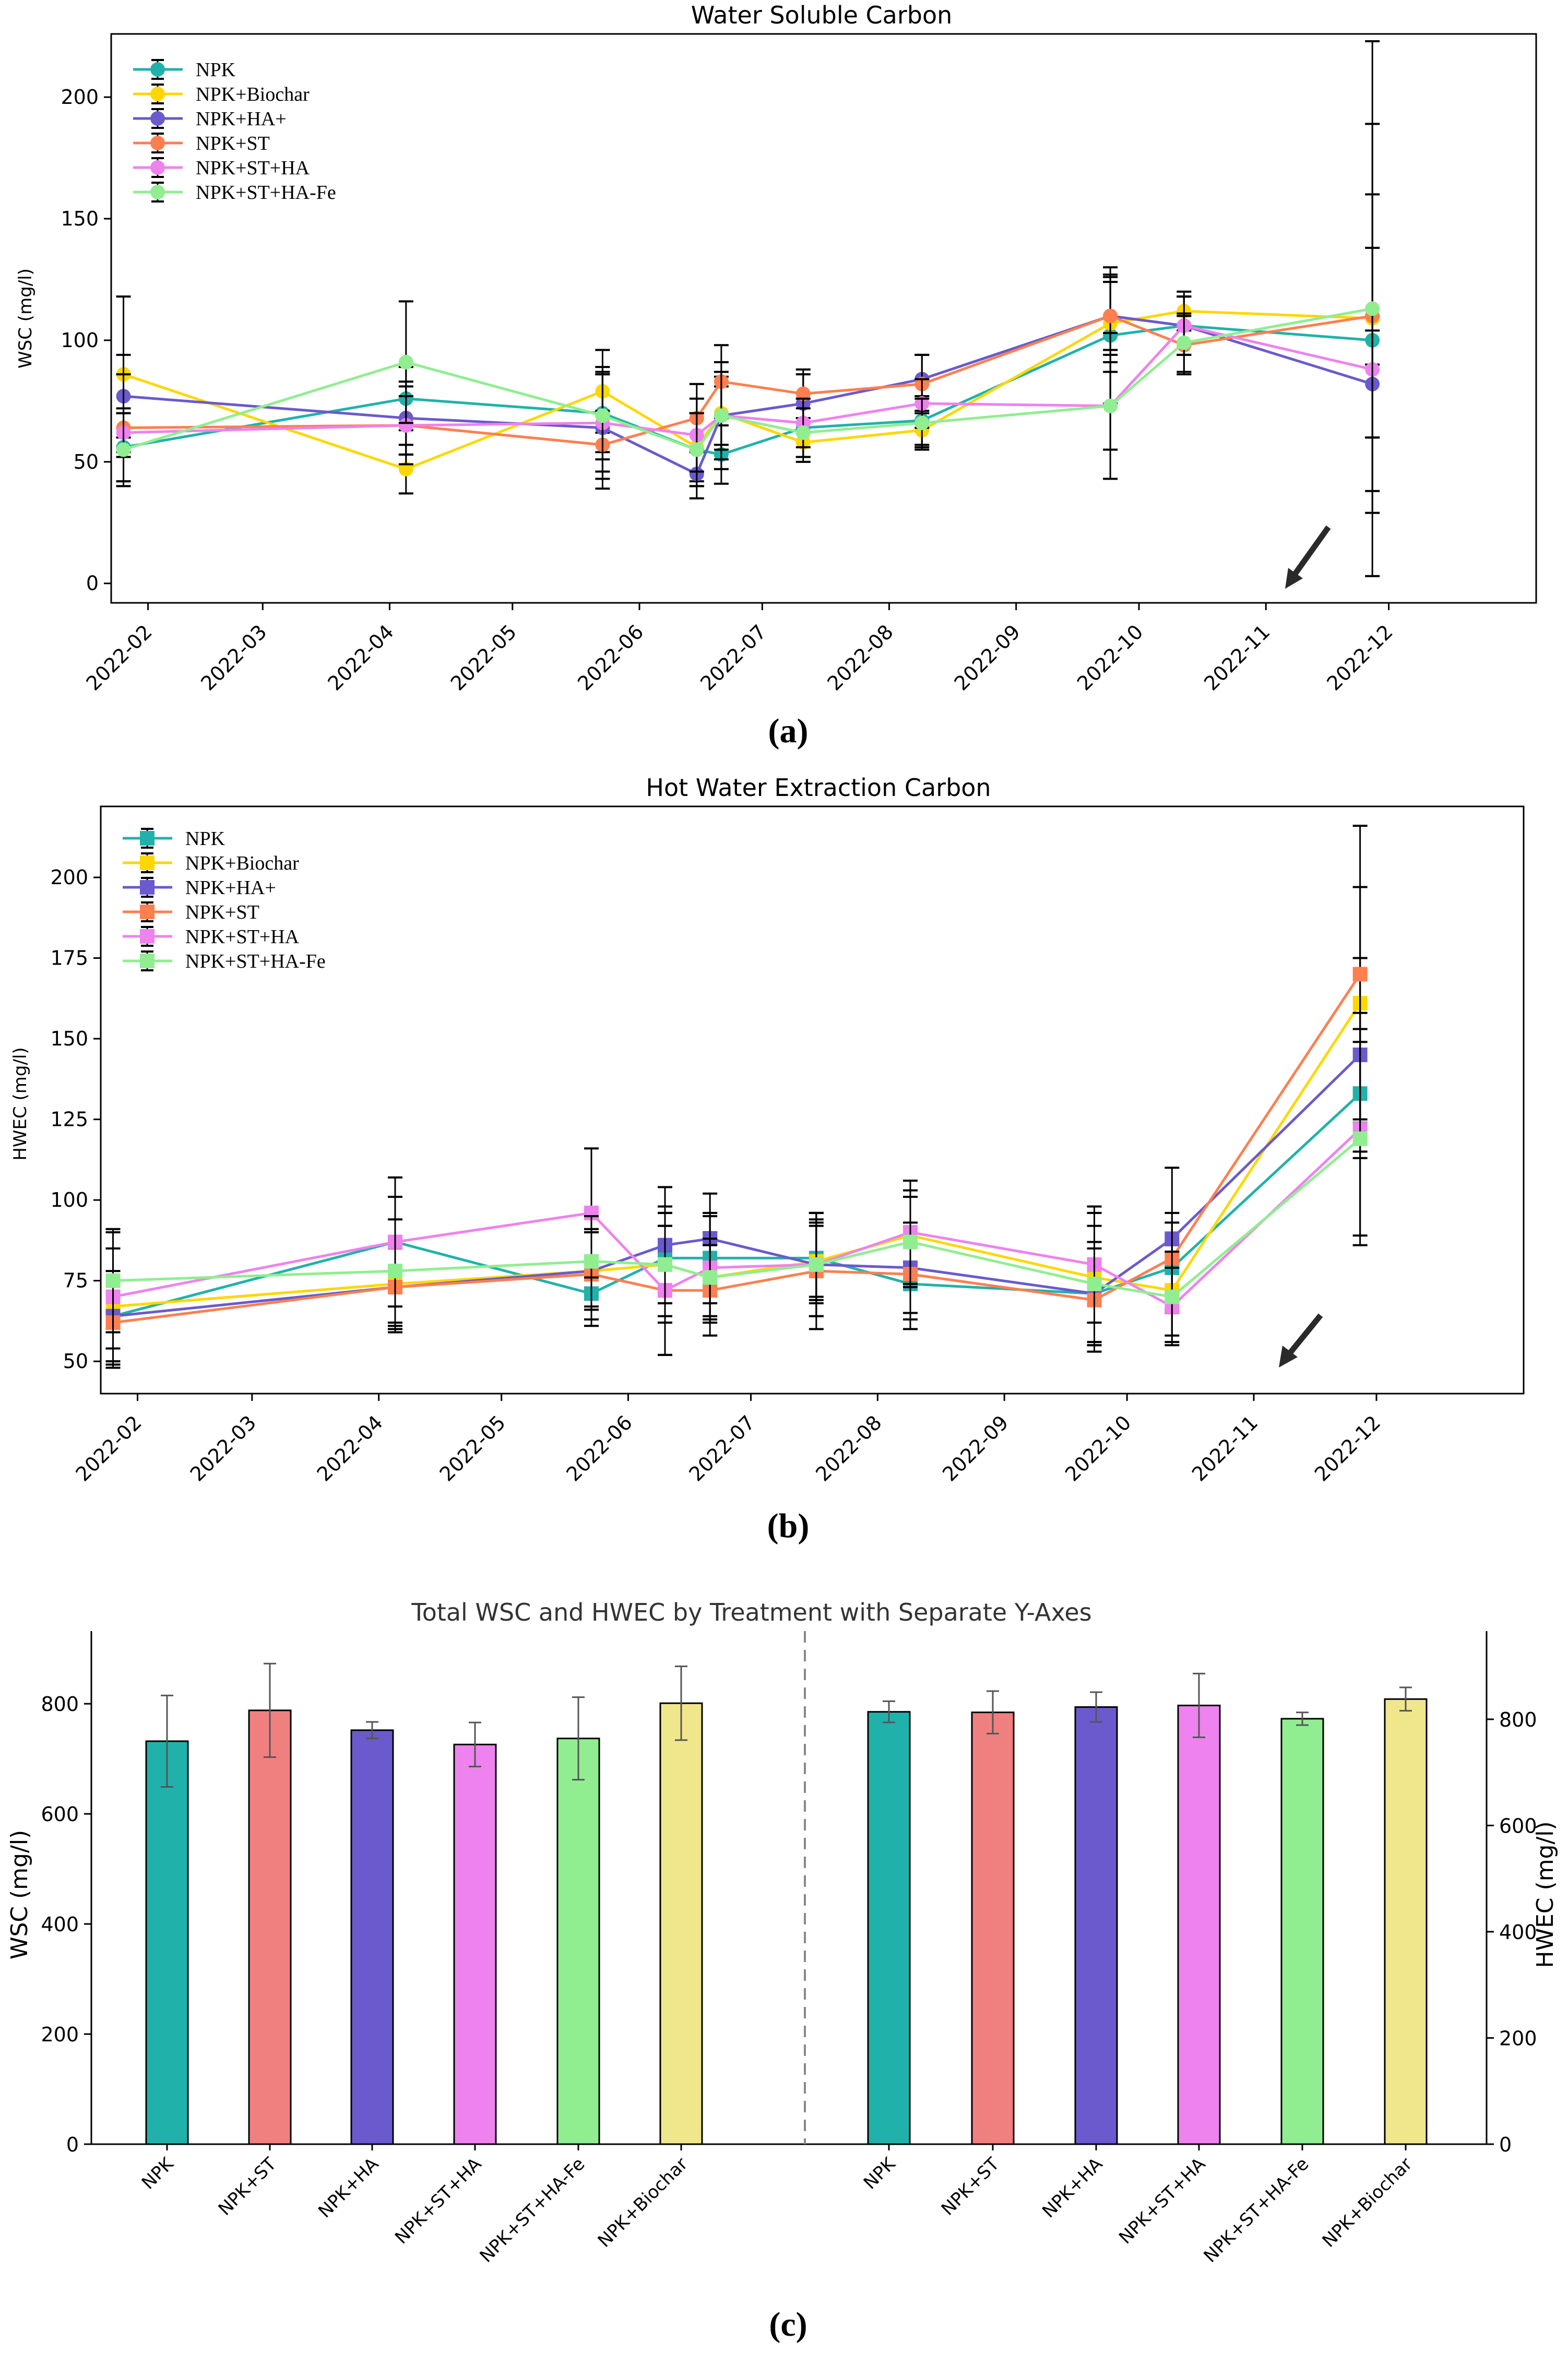 Image resolution: width=1568 pixels, height=2354 pixels. I want to click on panel-b-ytick-label: 50, so click(75, 1362).